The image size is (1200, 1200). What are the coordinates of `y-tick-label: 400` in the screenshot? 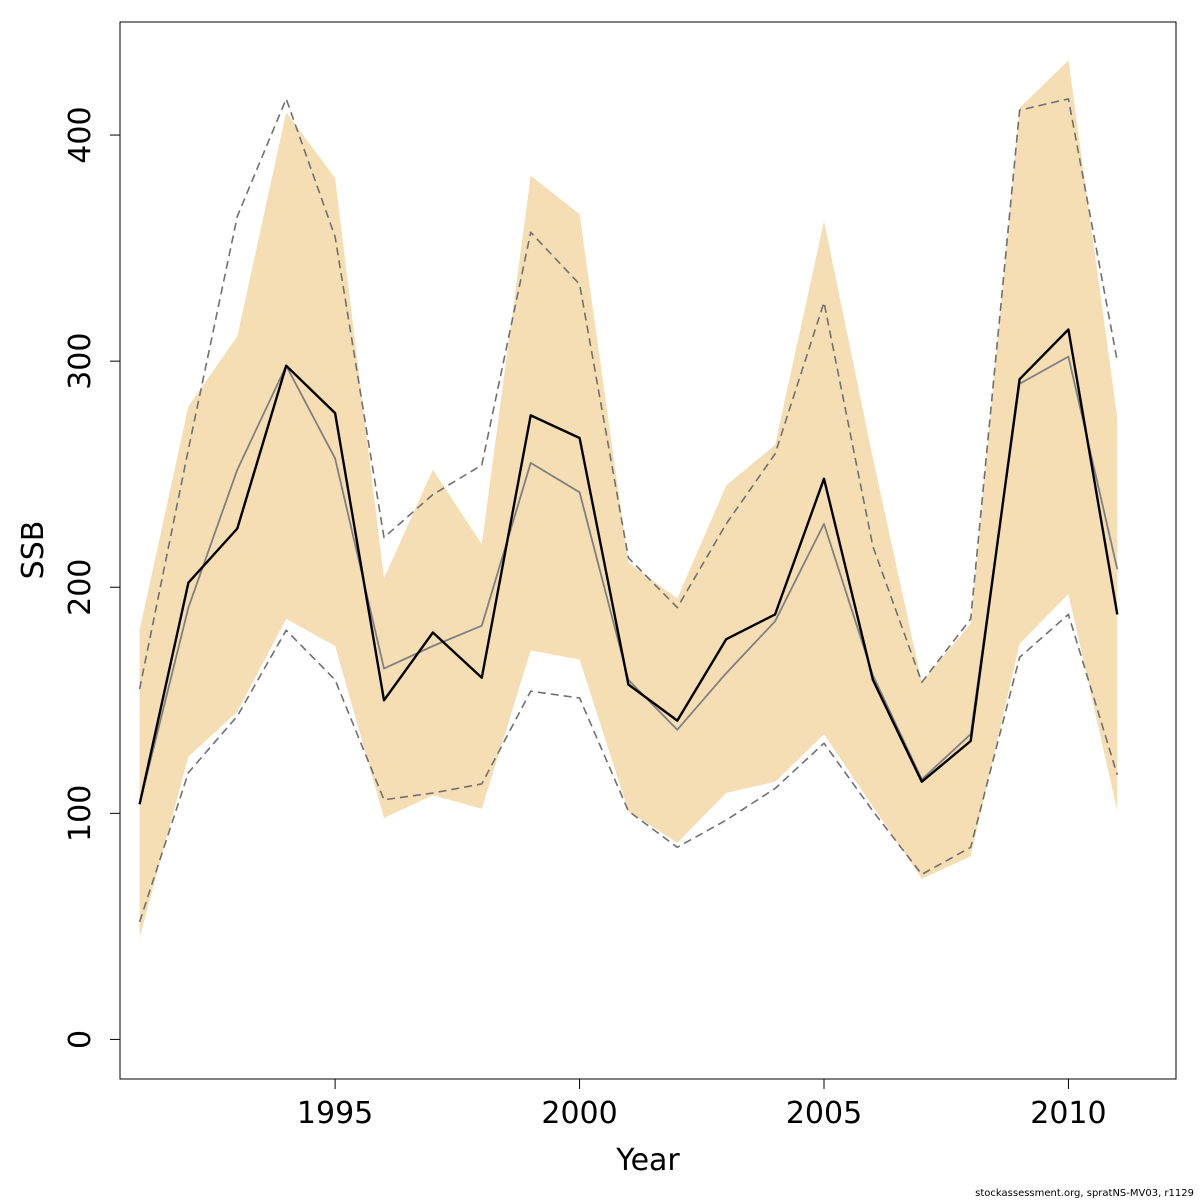 It's located at (80, 134).